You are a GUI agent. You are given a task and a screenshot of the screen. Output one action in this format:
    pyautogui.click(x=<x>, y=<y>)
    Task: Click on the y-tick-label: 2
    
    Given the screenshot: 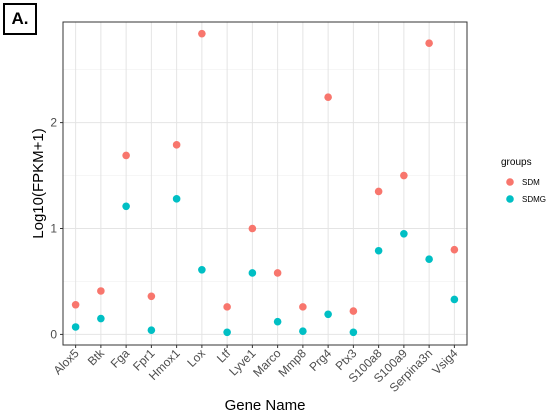 What is the action you would take?
    pyautogui.click(x=53, y=123)
    